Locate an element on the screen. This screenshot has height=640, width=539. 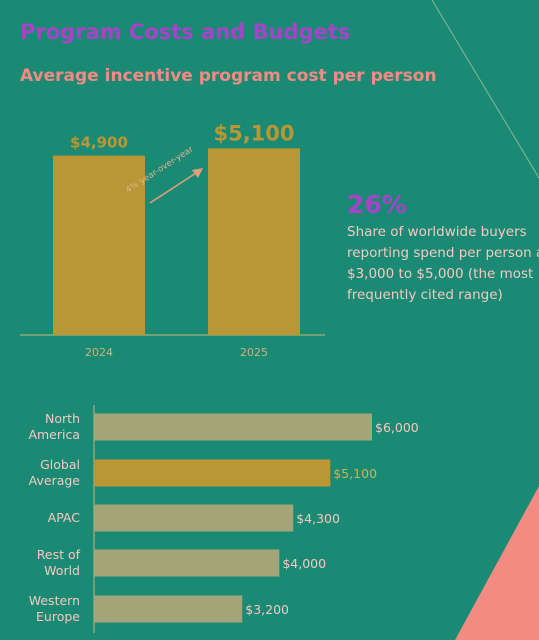
stat-description-line: $3,000 to $5,000 (the most is located at coordinates (440, 274).